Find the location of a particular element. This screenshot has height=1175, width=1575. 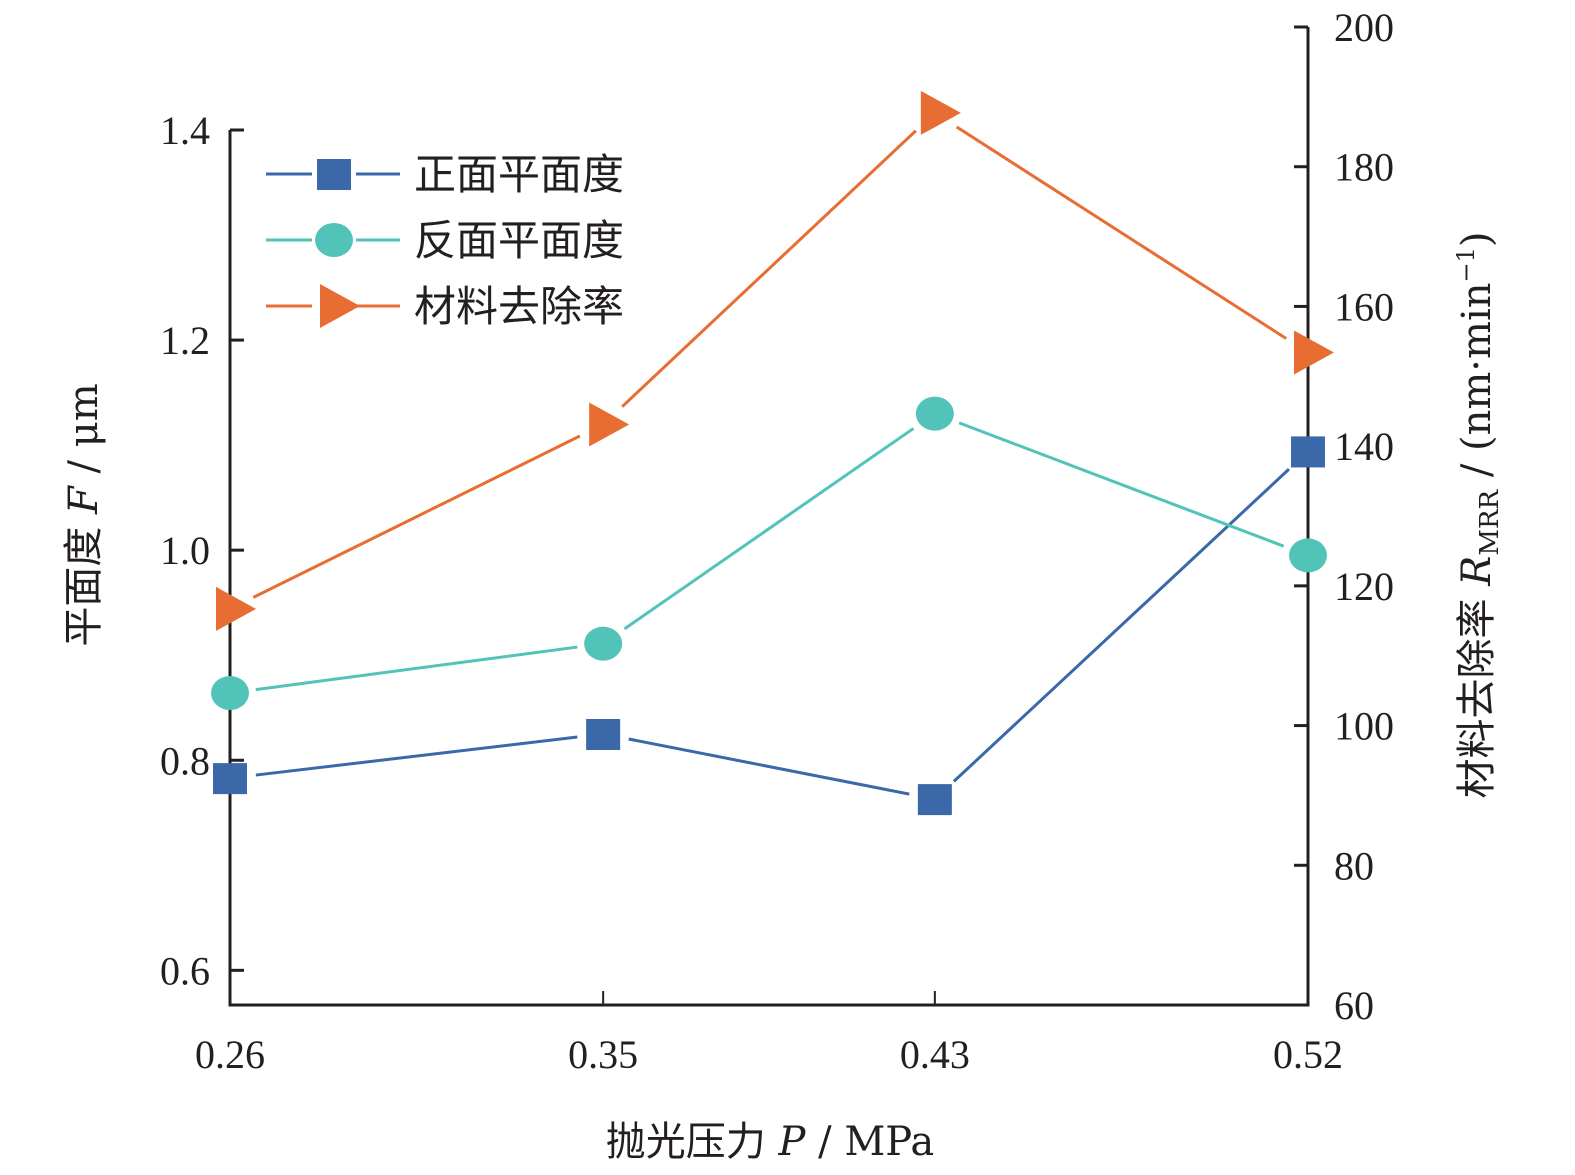

y-left-tick-label: 1.4 is located at coordinates (185, 130).